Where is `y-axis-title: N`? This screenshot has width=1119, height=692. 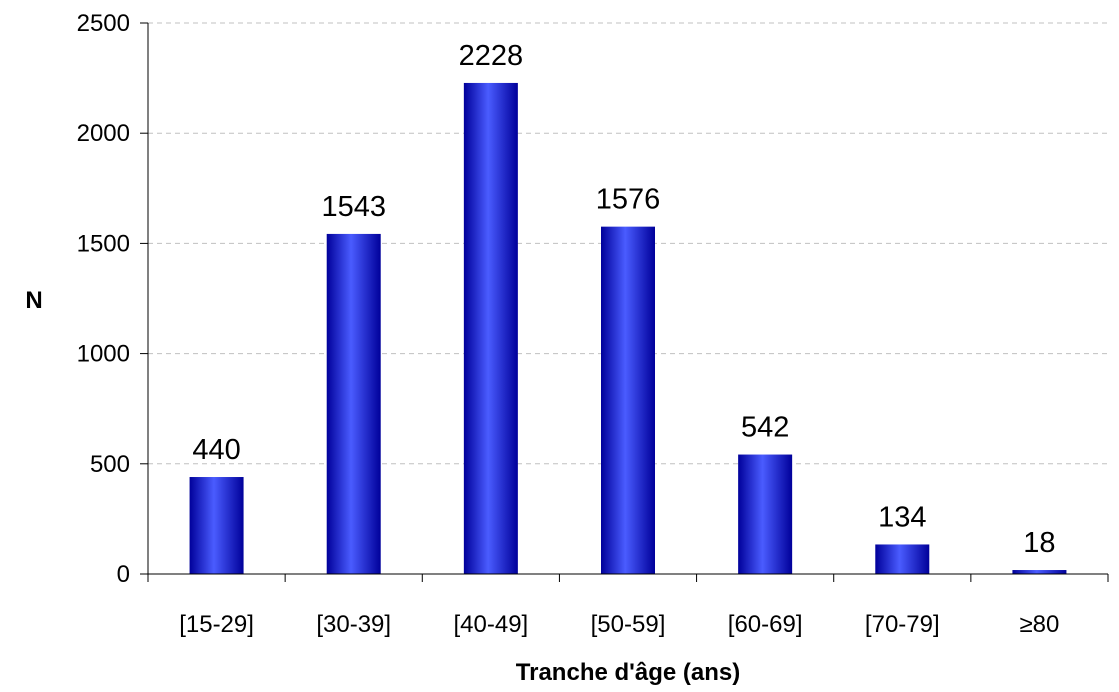 y-axis-title: N is located at coordinates (33, 300).